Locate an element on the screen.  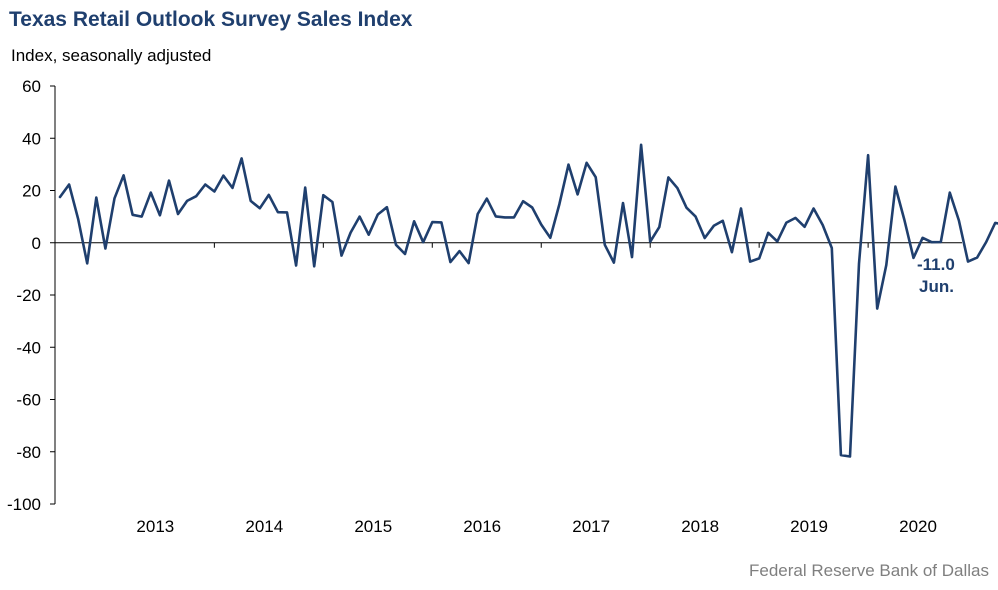
end-value-label: -11.0 is located at coordinates (936, 264).